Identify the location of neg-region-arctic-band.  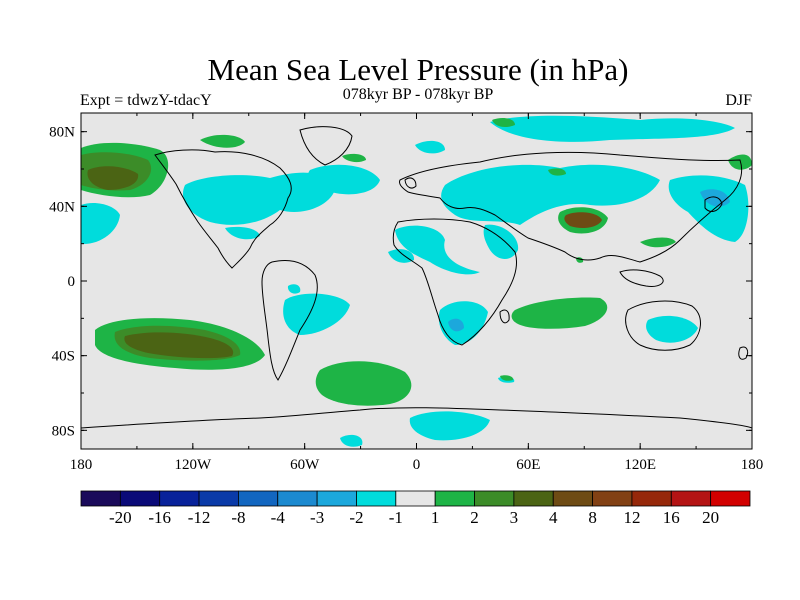
(612, 128).